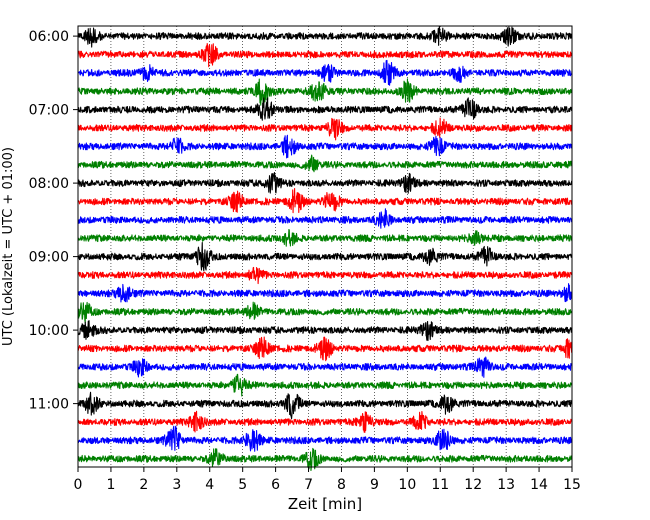 Image resolution: width=650 pixels, height=520 pixels. Describe the element at coordinates (49, 111) in the screenshot. I see `y-tick-label: 07:00` at that location.